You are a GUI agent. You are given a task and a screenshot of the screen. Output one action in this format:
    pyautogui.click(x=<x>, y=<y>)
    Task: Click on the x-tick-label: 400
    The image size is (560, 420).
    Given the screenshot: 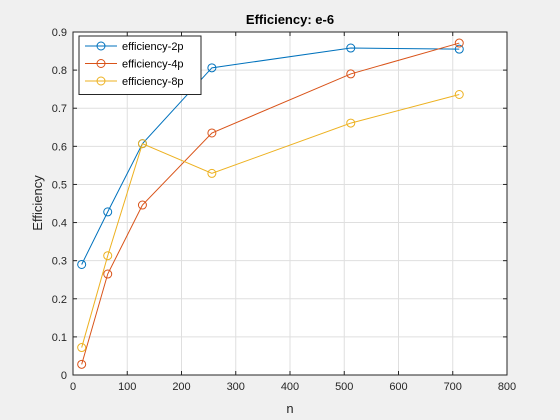 What is the action you would take?
    pyautogui.click(x=290, y=387)
    